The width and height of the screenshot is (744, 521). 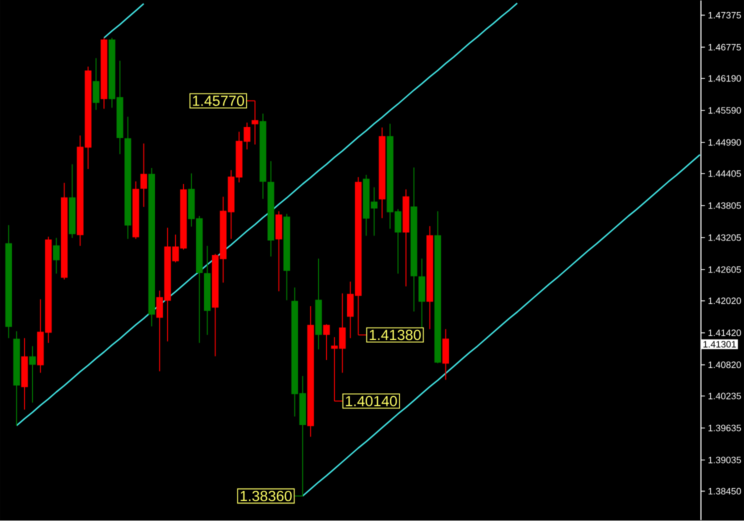 I want to click on line-series, so click(x=123, y=21).